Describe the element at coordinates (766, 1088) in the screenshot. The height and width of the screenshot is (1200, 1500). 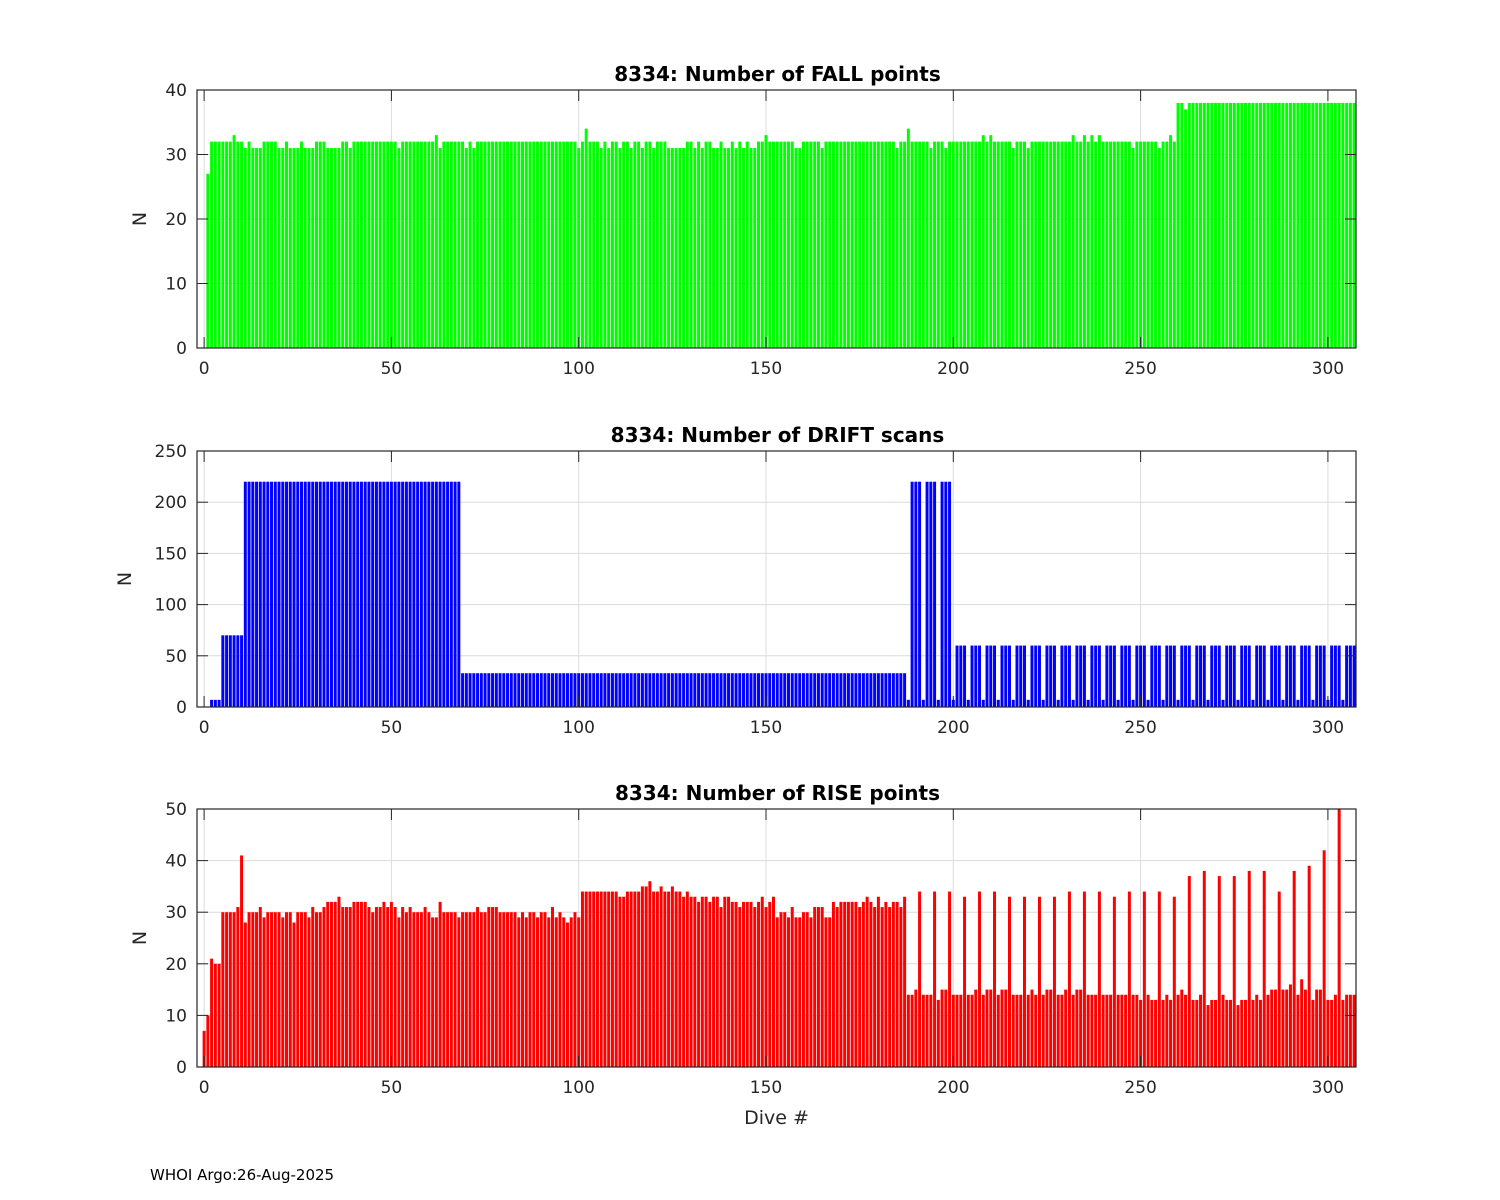
I see `x-tick-label: 150` at that location.